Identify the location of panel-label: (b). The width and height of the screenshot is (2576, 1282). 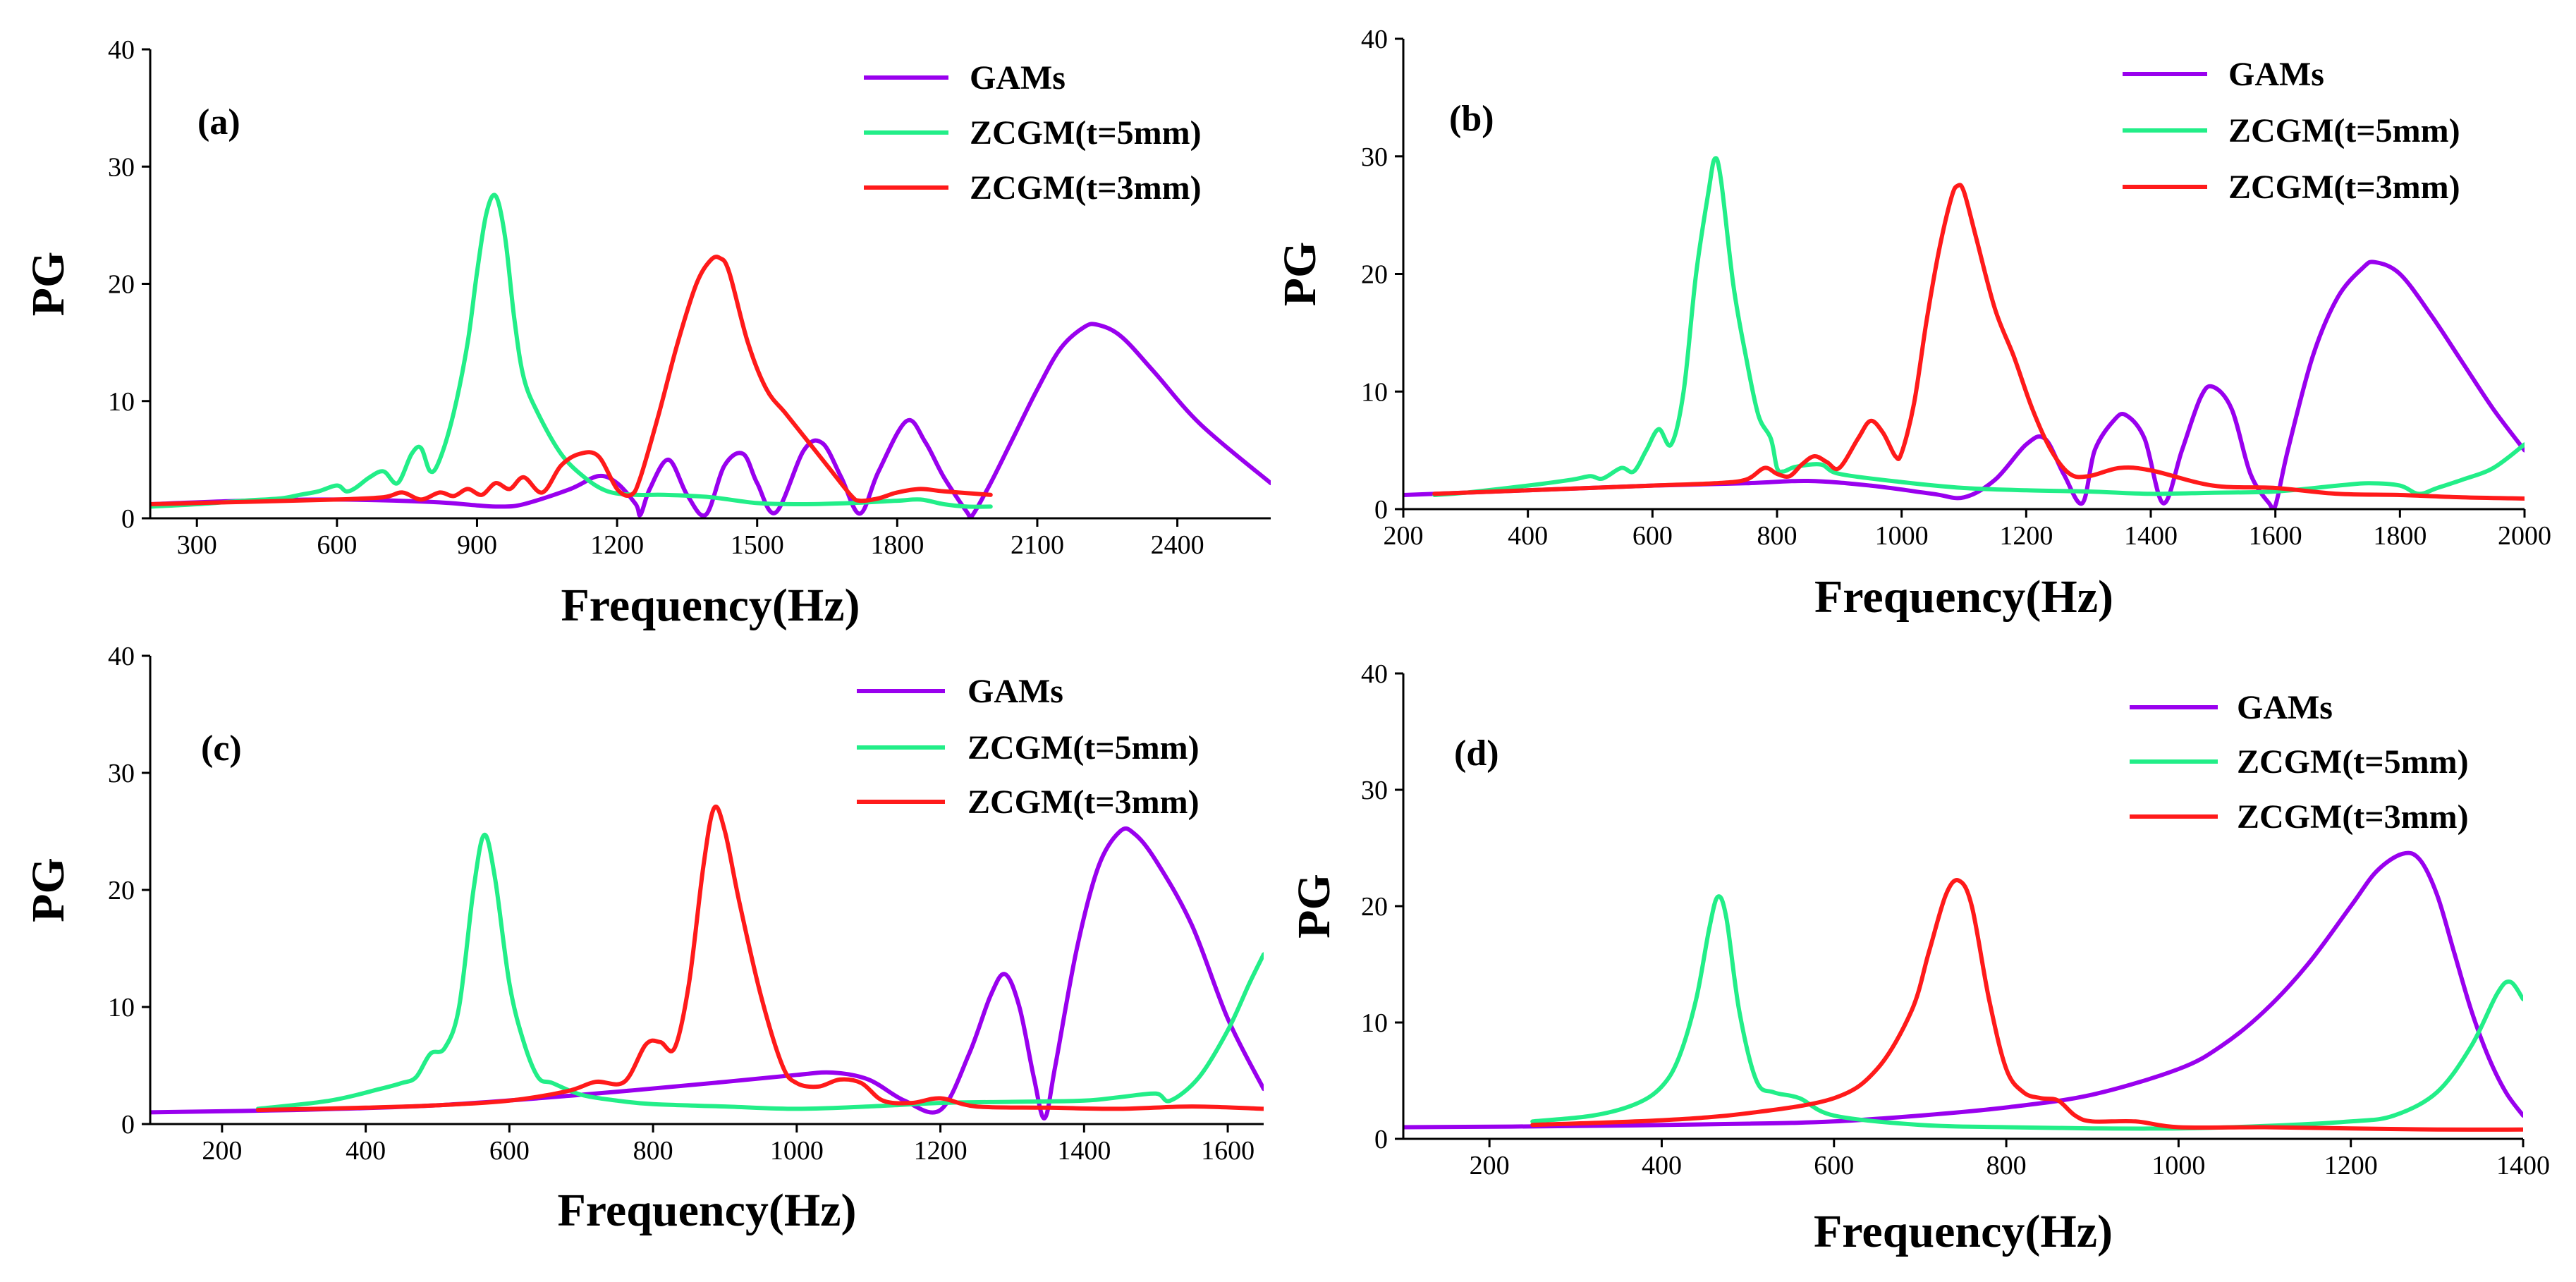
(1471, 119).